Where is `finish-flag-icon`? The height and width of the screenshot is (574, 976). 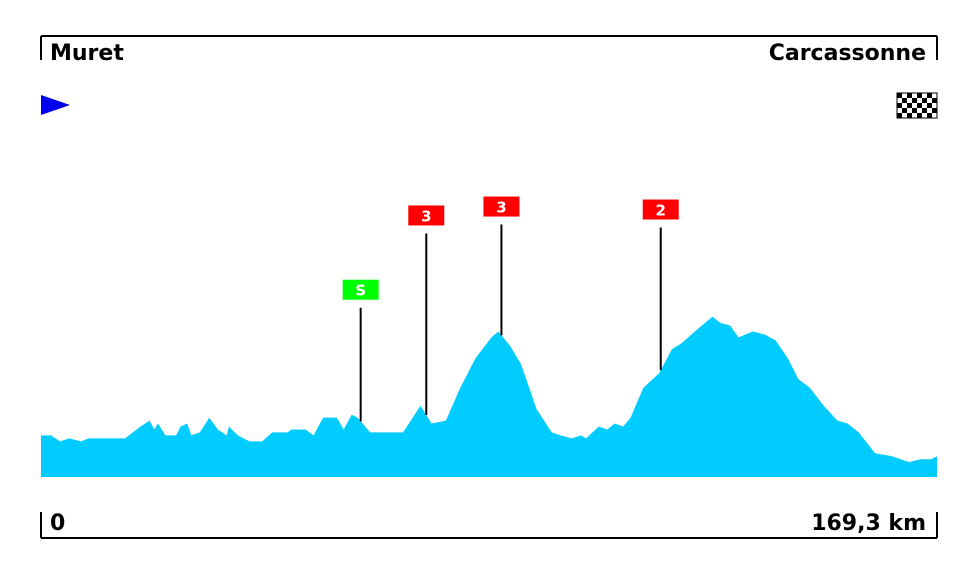 finish-flag-icon is located at coordinates (917, 105).